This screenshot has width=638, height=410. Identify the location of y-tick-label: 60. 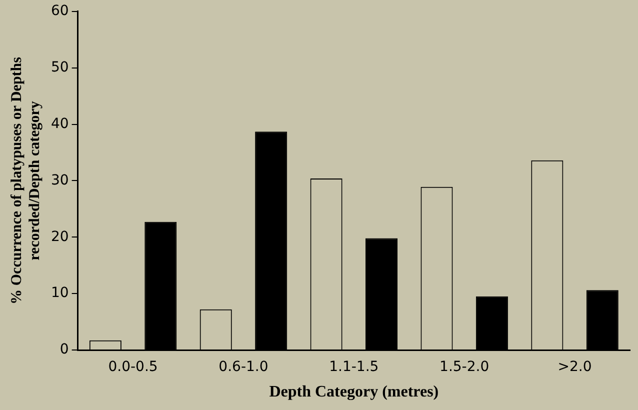
(59, 11).